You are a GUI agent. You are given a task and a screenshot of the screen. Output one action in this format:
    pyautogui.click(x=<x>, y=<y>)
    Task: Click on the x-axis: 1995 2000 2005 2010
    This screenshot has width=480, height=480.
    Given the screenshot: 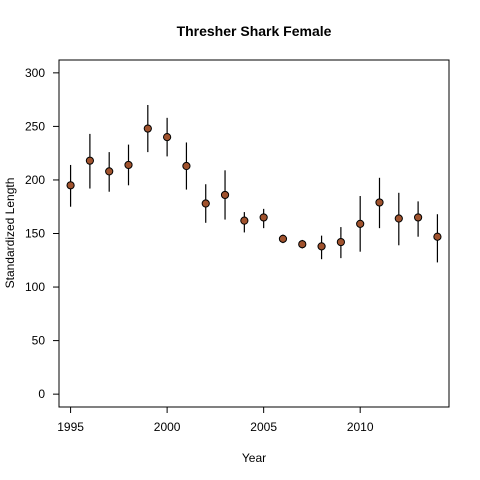 What is the action you would take?
    pyautogui.click(x=215, y=420)
    